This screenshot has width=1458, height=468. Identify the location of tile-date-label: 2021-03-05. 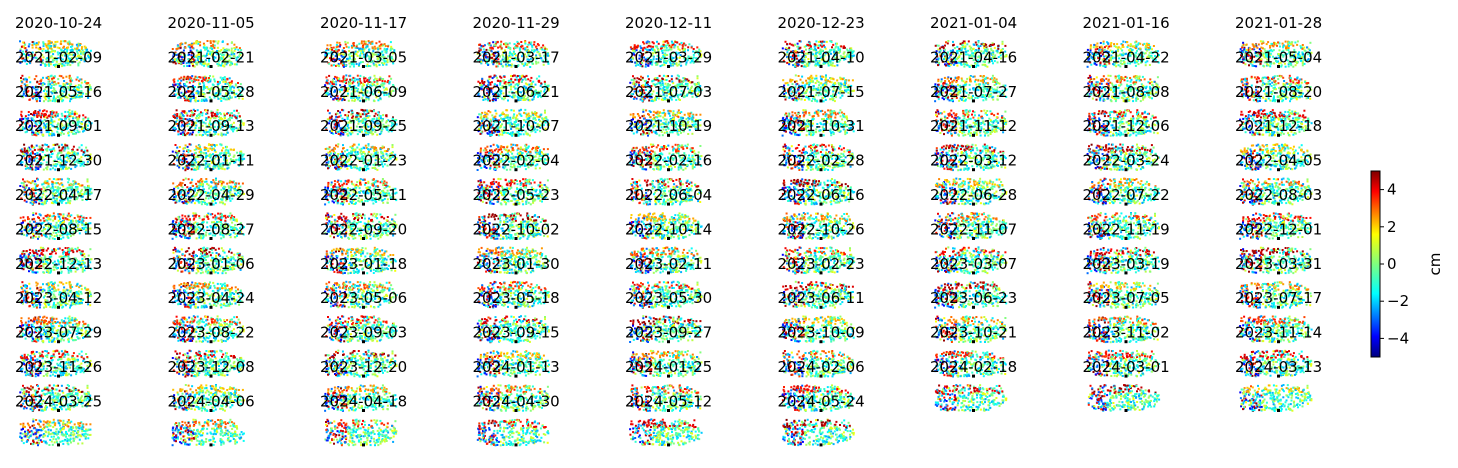
(363, 57).